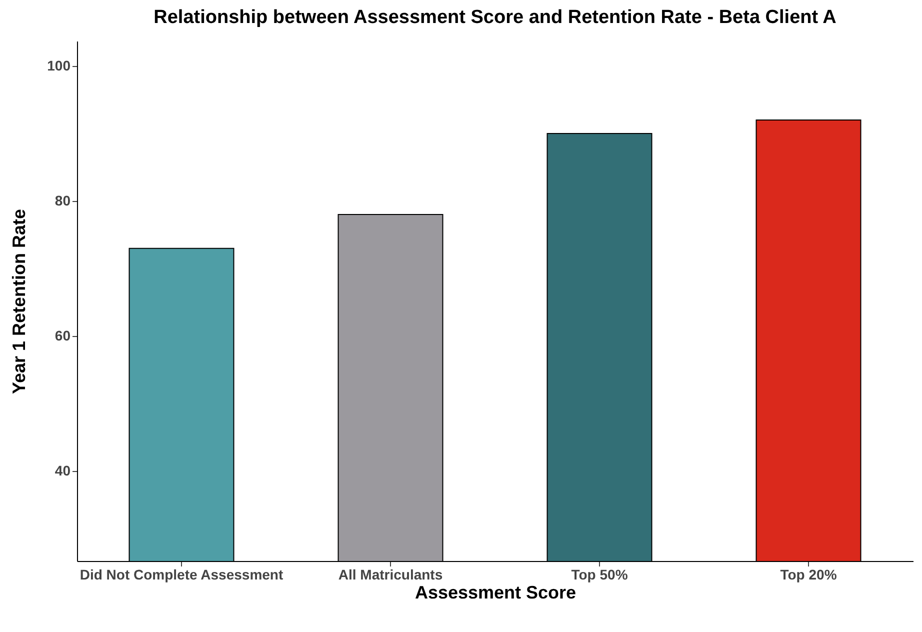  Describe the element at coordinates (809, 574) in the screenshot. I see `x-tick-label: Top 20%` at that location.